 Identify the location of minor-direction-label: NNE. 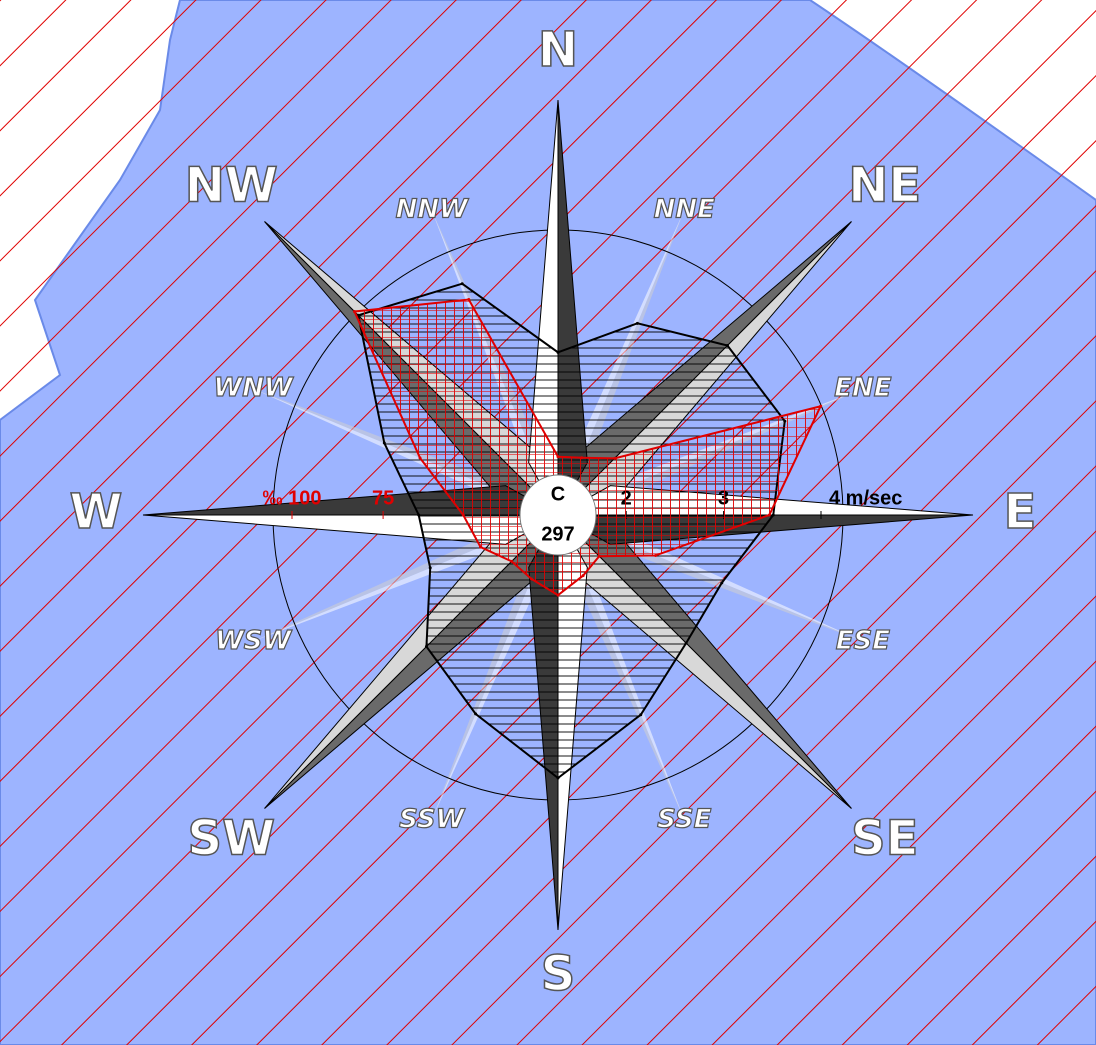
(685, 210).